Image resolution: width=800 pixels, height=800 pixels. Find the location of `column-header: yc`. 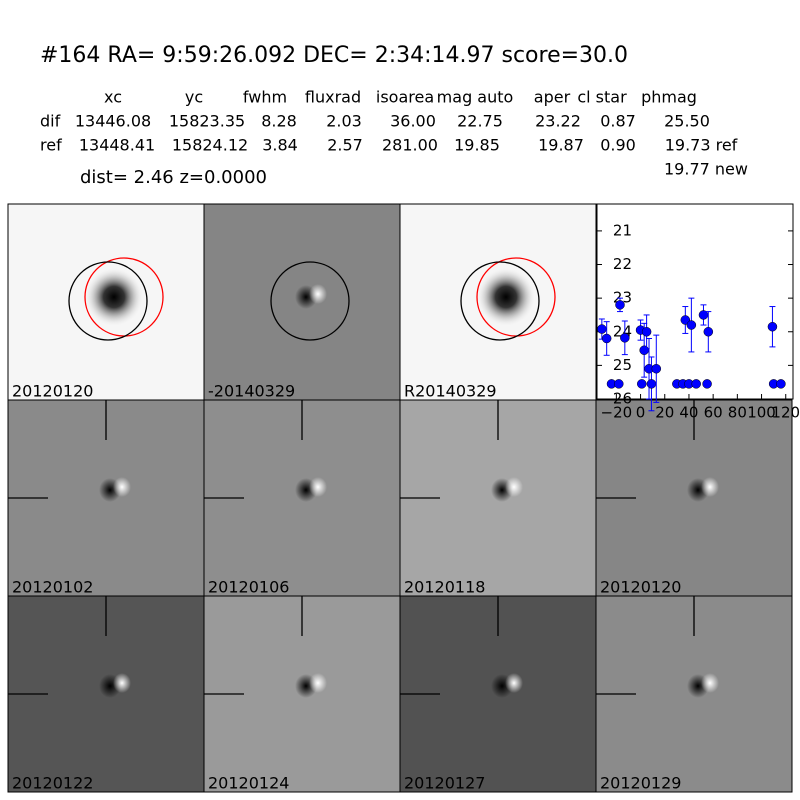

column-header: yc is located at coordinates (194, 97).